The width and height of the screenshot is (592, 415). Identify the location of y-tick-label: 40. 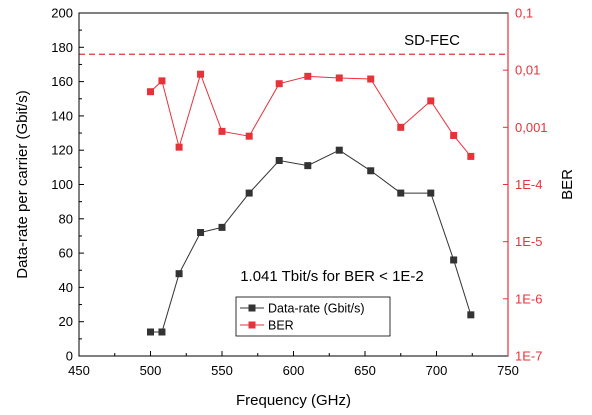
(66, 287).